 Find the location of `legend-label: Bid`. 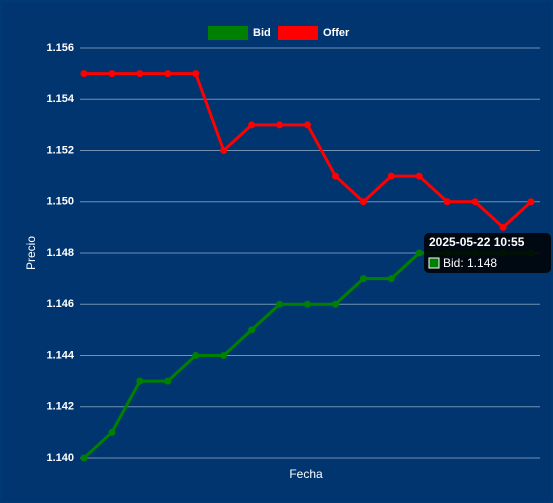

legend-label: Bid is located at coordinates (262, 33).